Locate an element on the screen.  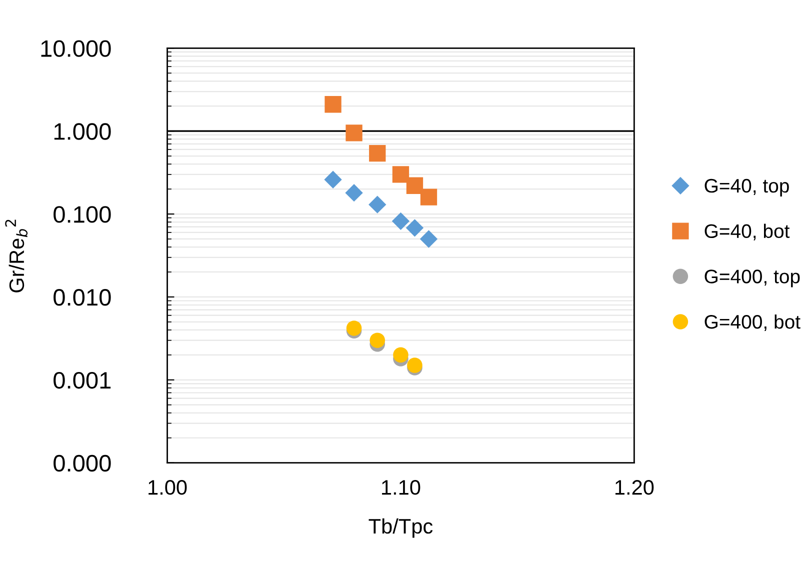
y-tick-label: 0.010 is located at coordinates (82, 297).